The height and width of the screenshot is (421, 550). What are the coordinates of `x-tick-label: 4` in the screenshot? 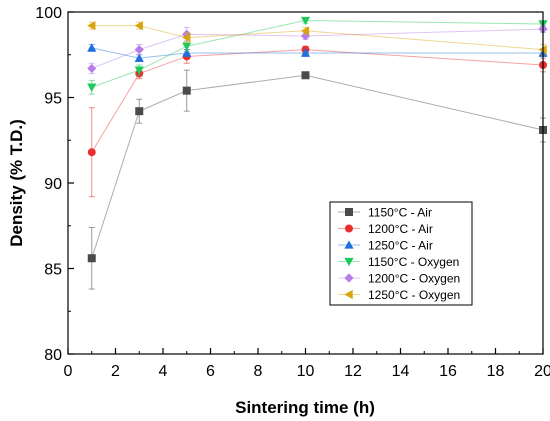 It's located at (163, 371).